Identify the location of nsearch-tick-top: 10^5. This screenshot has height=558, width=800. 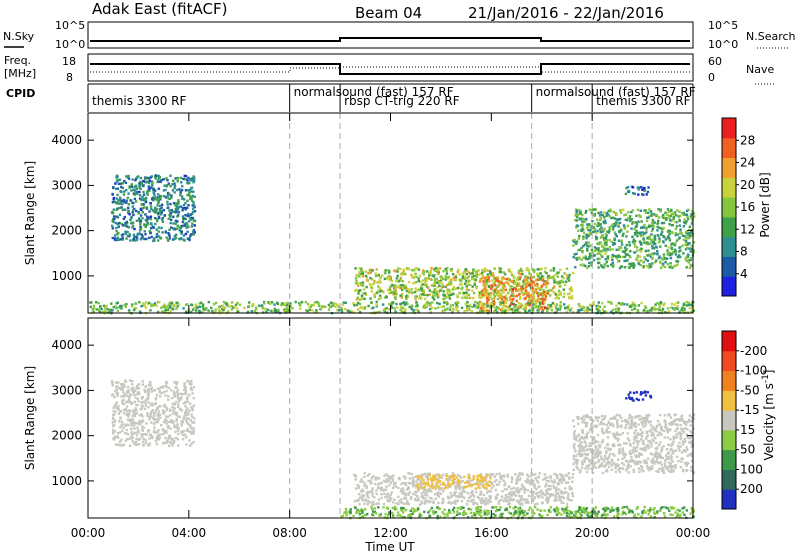
(723, 25).